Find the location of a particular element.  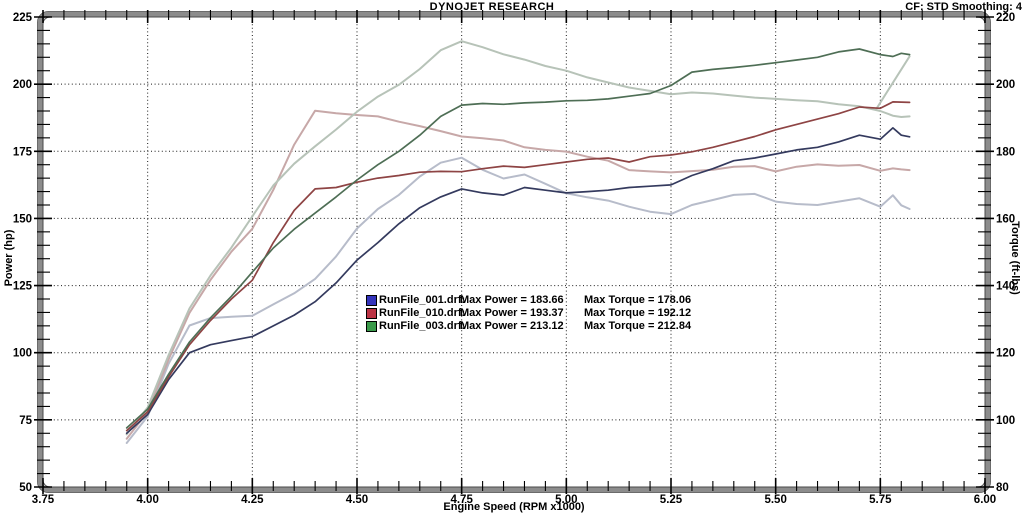

rpm-tick-label: 5.00 is located at coordinates (566, 500).